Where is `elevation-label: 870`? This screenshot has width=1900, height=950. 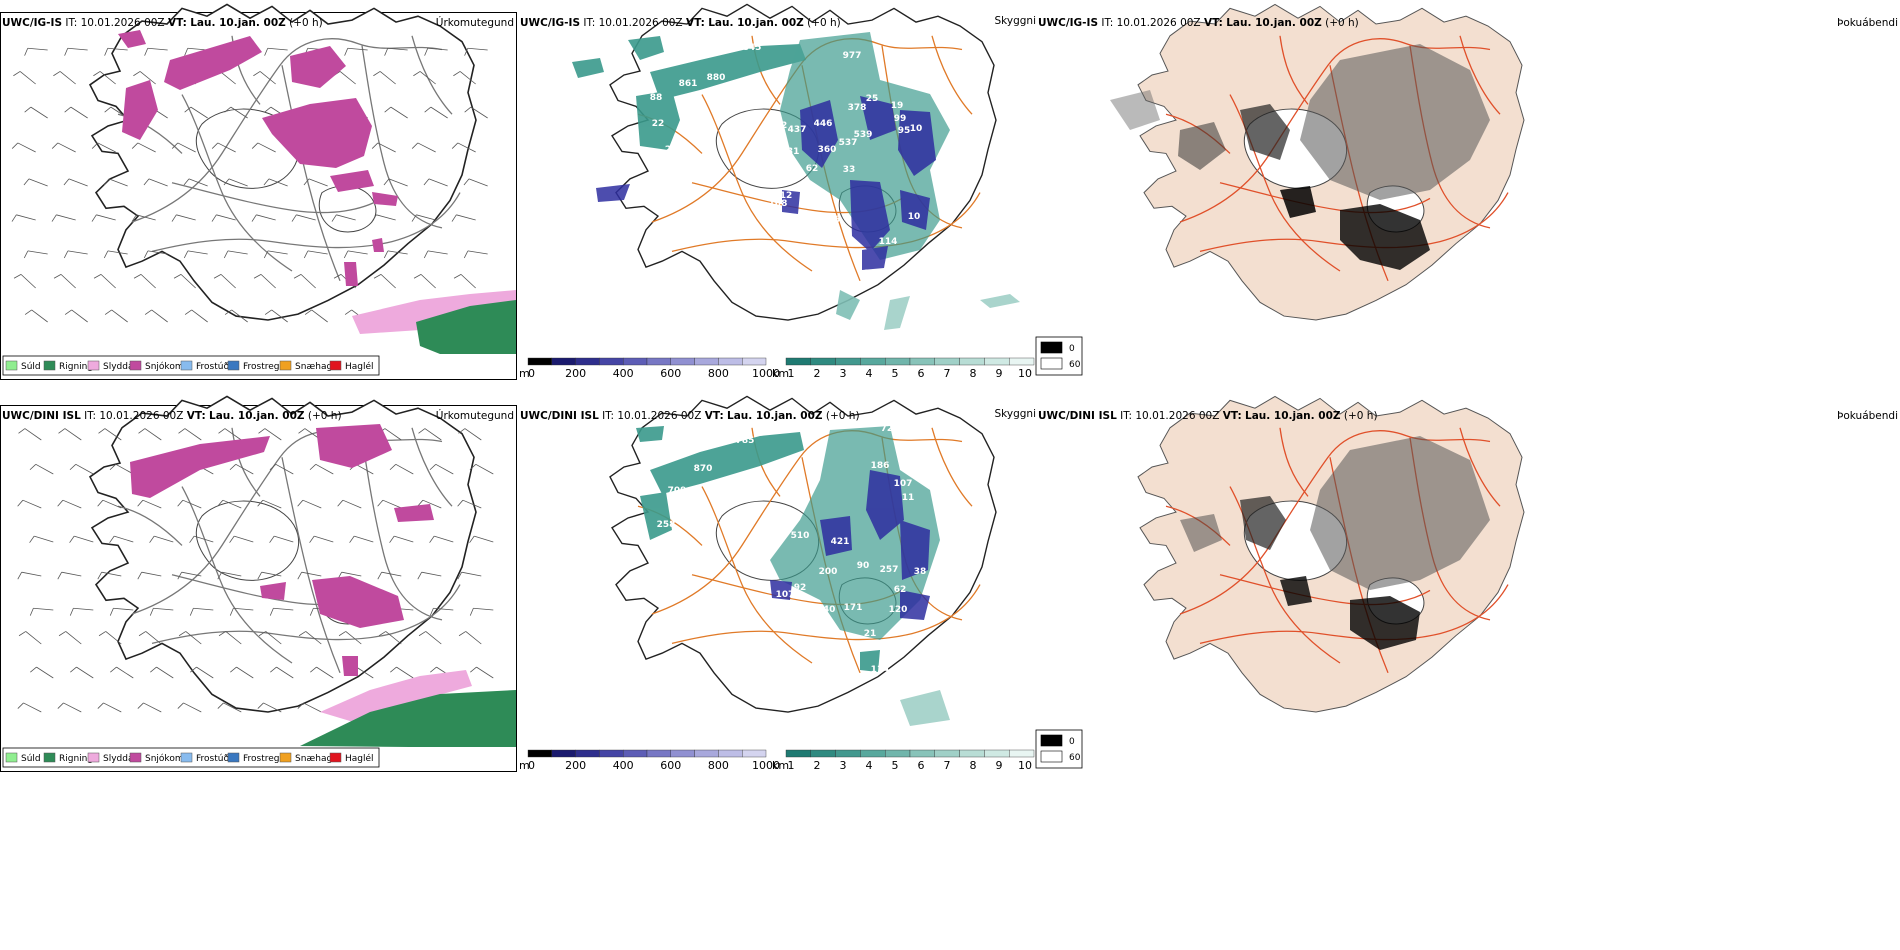
elevation-label: 870 is located at coordinates (703, 469).